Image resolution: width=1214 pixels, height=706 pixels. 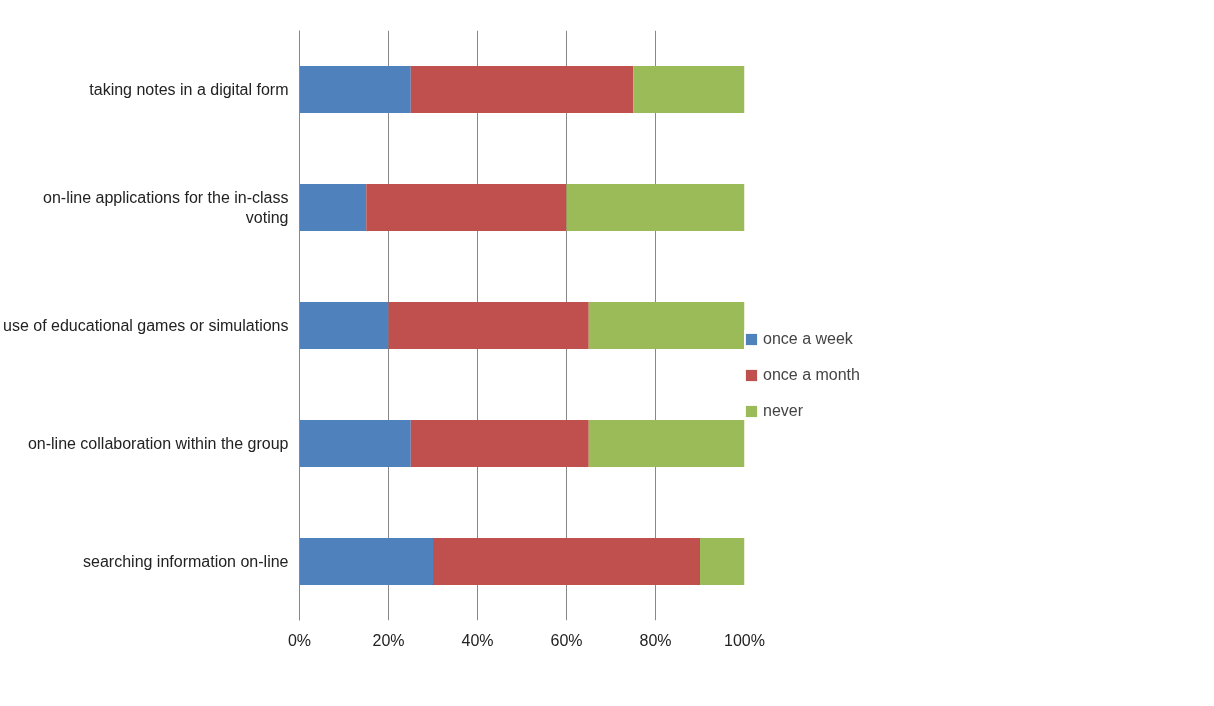 I want to click on legend-label: never, so click(x=783, y=411).